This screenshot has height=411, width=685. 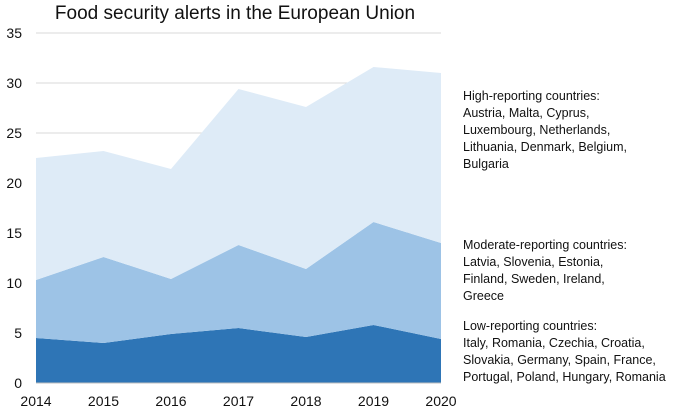 I want to click on legend-line: Lithuania, Denmark, Belgium,, so click(x=545, y=147).